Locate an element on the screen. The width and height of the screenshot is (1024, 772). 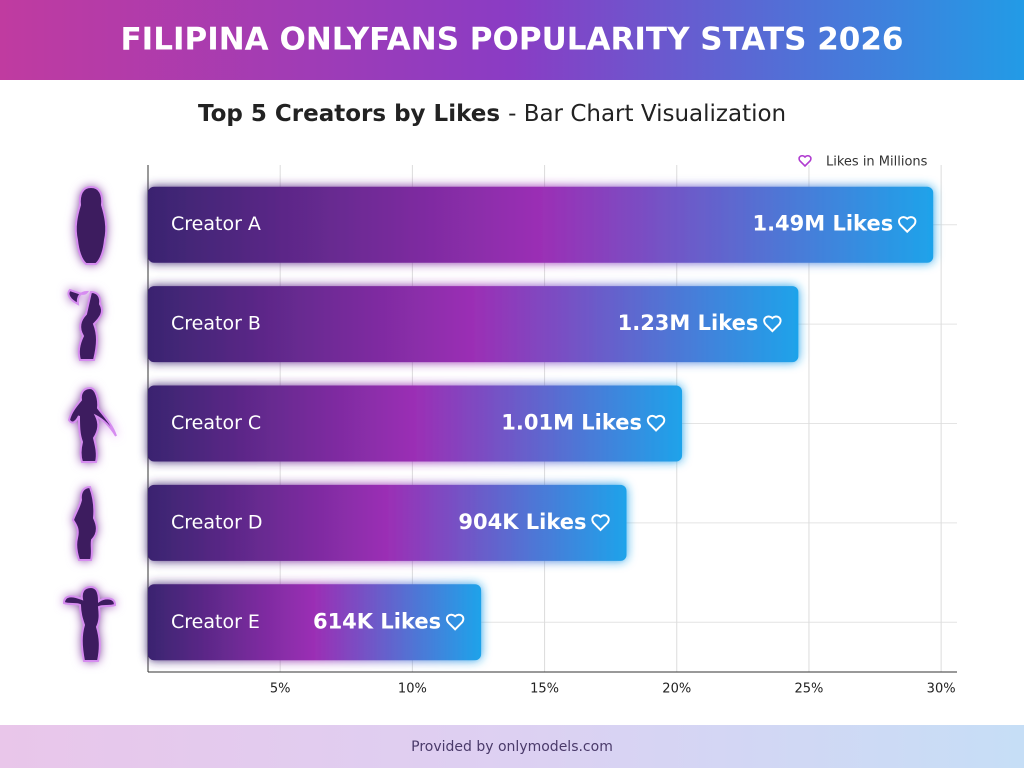
footer: Provided by onlymodels.com is located at coordinates (512, 747).